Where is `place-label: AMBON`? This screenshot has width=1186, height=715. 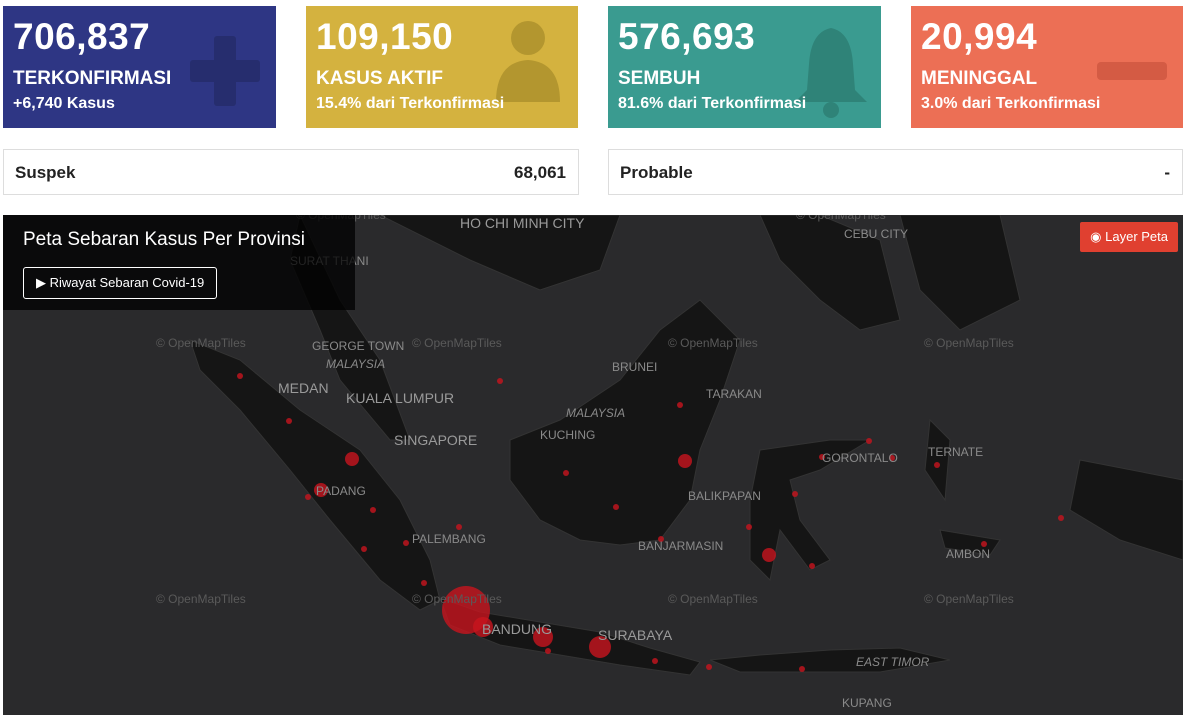
place-label: AMBON is located at coordinates (968, 554).